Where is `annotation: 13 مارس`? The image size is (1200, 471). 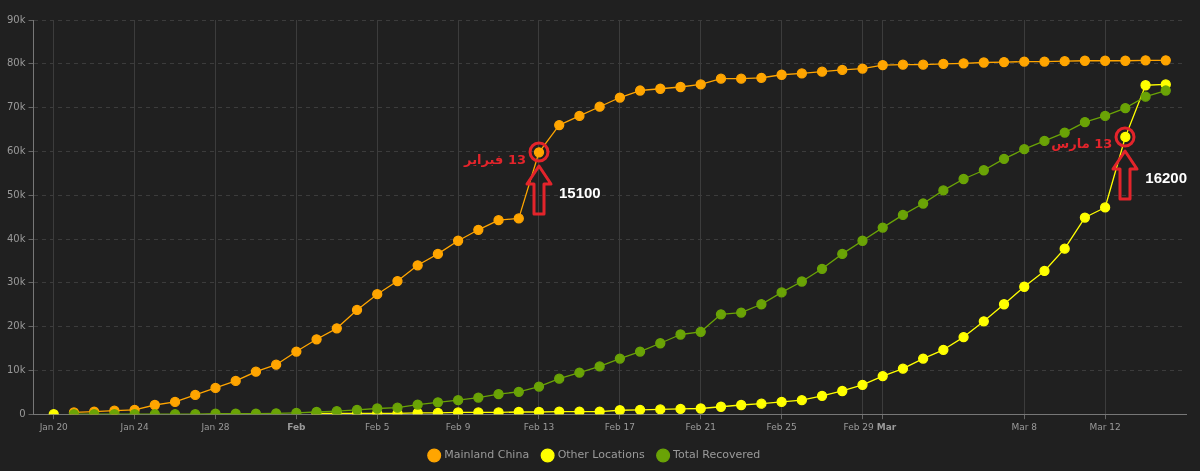 annotation: 13 مارس is located at coordinates (1082, 144).